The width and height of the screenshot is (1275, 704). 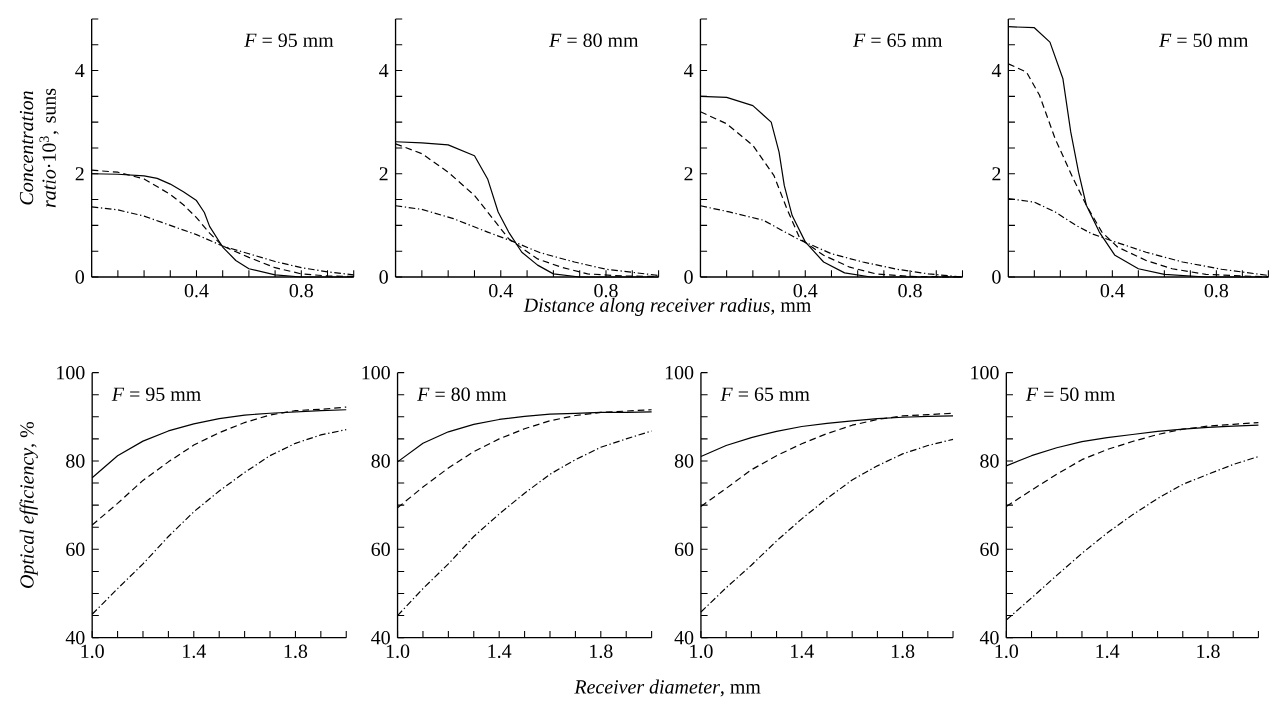 What do you see at coordinates (28, 504) in the screenshot?
I see `y-axis-title: Optical efficiency, %` at bounding box center [28, 504].